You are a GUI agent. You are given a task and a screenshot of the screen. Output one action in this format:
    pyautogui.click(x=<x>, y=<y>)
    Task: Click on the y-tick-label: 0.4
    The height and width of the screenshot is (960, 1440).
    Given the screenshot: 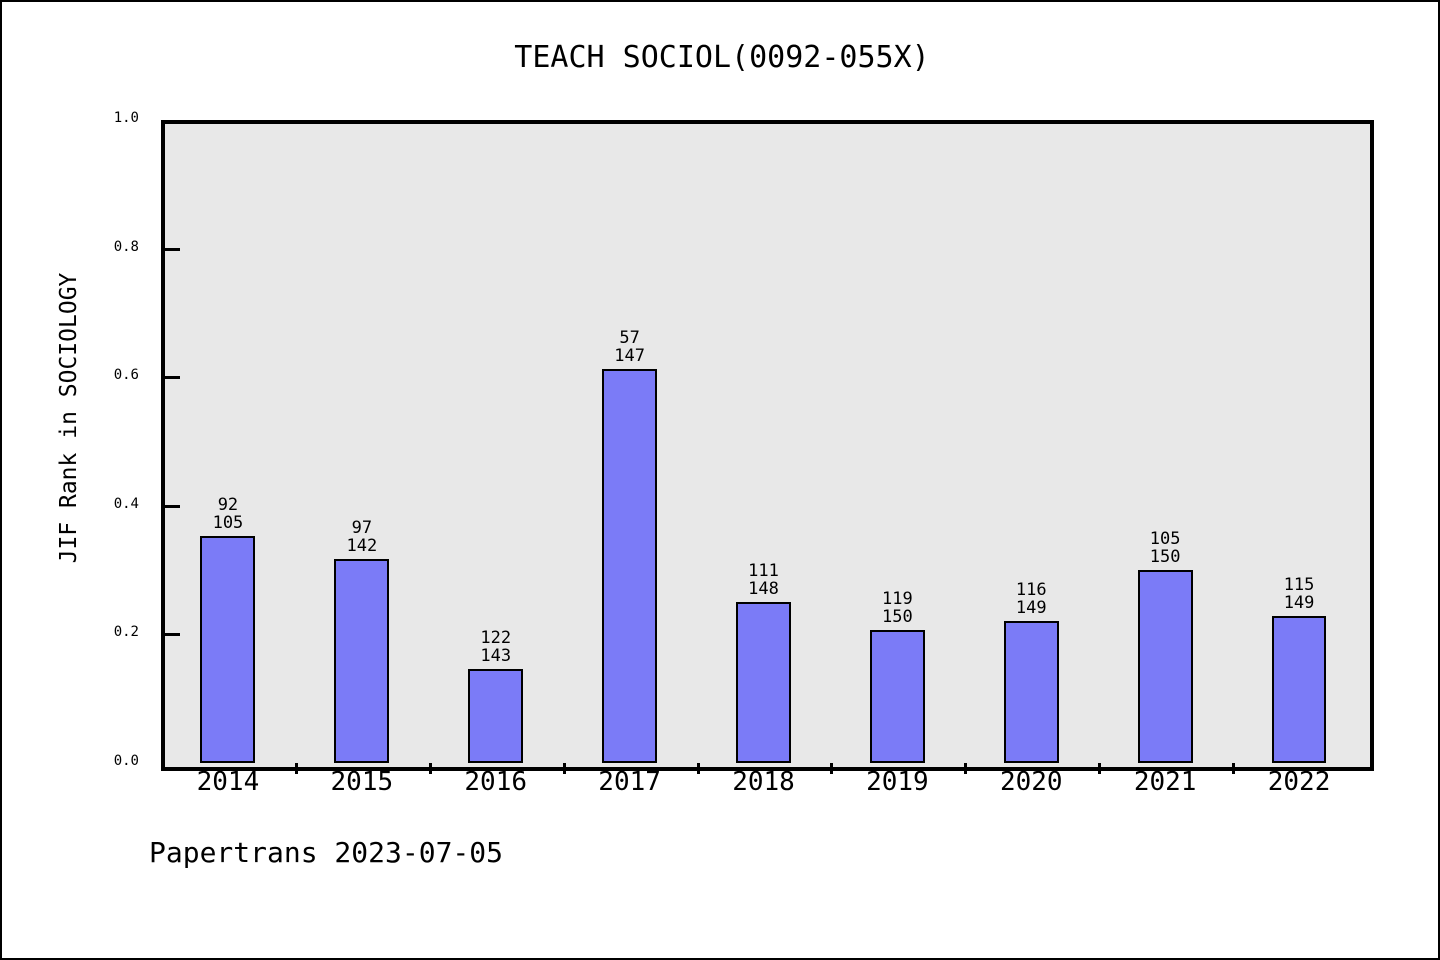 What is the action you would take?
    pyautogui.click(x=126, y=503)
    